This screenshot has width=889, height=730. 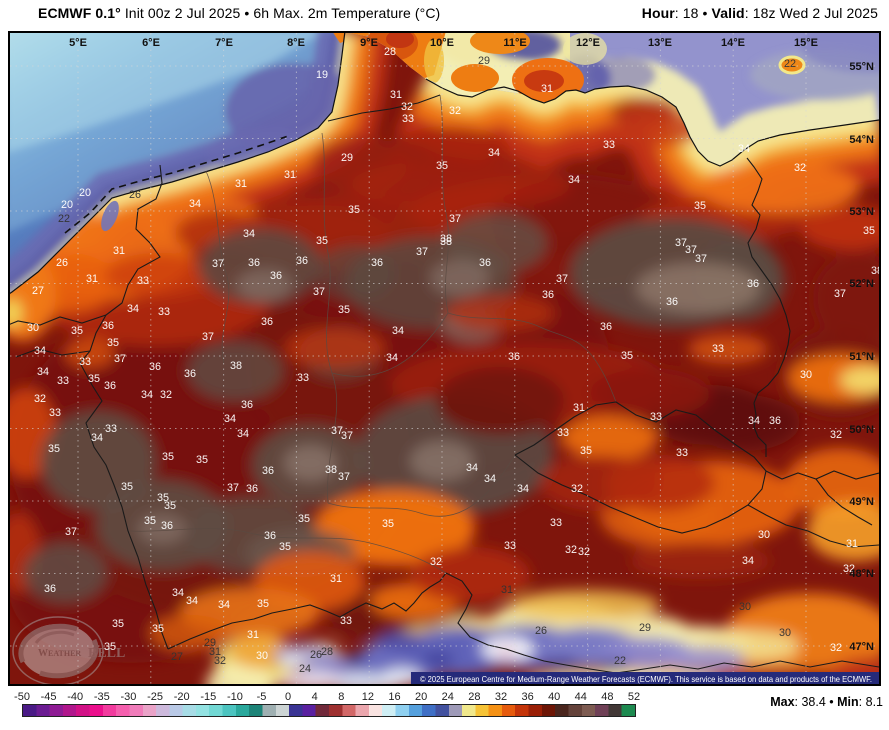 I want to click on svg-text: 22, so click(x=620, y=661).